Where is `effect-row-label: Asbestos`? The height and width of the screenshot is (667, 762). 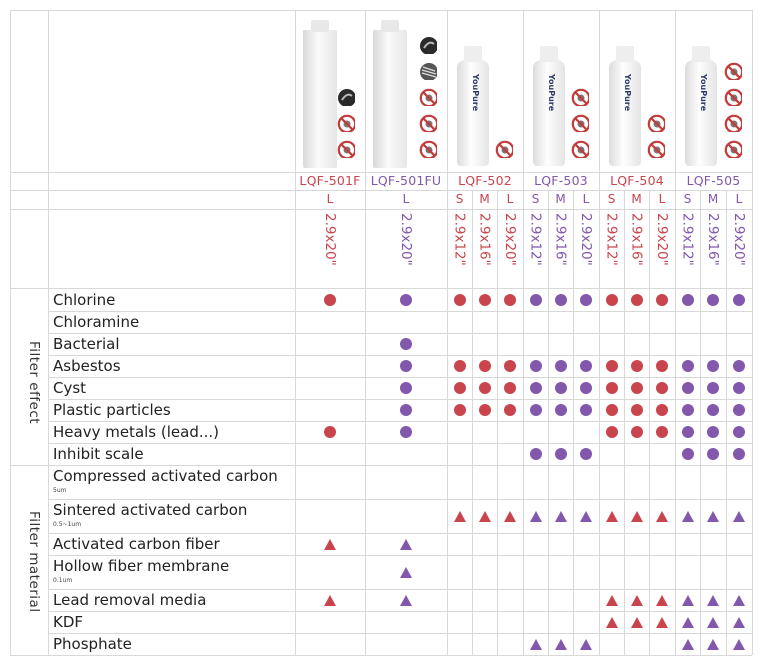
effect-row-label: Asbestos is located at coordinates (87, 366).